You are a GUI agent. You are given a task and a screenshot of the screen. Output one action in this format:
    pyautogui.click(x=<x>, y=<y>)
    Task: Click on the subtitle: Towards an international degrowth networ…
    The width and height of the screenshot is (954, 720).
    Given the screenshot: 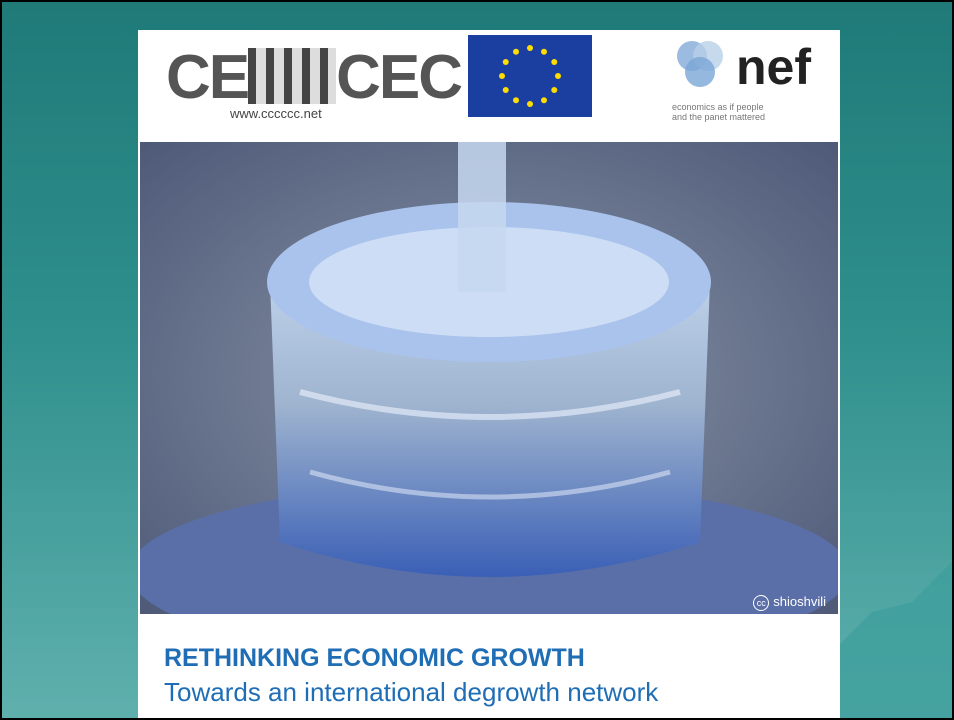 What is the action you would take?
    pyautogui.click(x=411, y=692)
    